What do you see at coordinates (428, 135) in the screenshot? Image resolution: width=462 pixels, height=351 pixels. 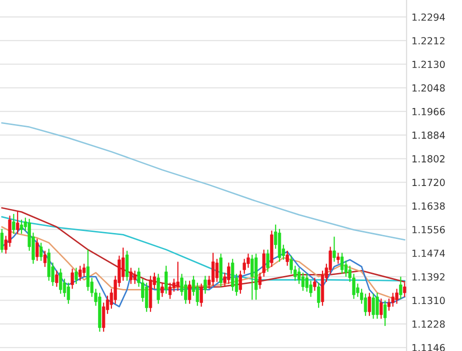 I see `y-tick-label: 1.1884` at bounding box center [428, 135].